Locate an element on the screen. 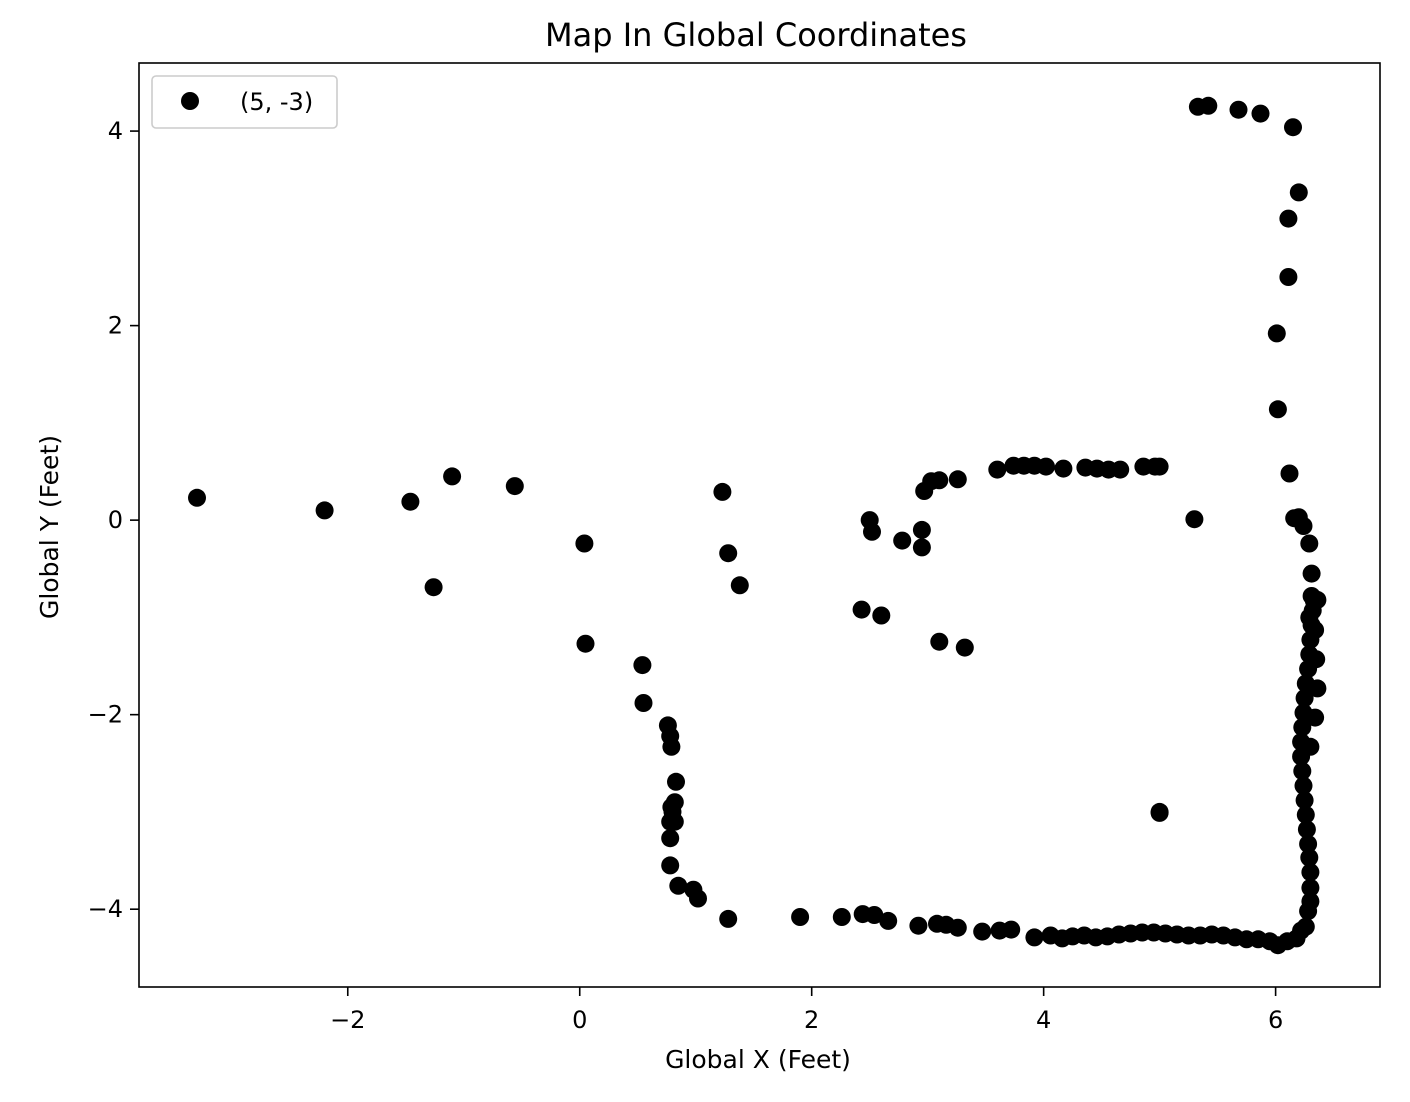 The height and width of the screenshot is (1102, 1410). y-tick-label: 0 is located at coordinates (115, 520).